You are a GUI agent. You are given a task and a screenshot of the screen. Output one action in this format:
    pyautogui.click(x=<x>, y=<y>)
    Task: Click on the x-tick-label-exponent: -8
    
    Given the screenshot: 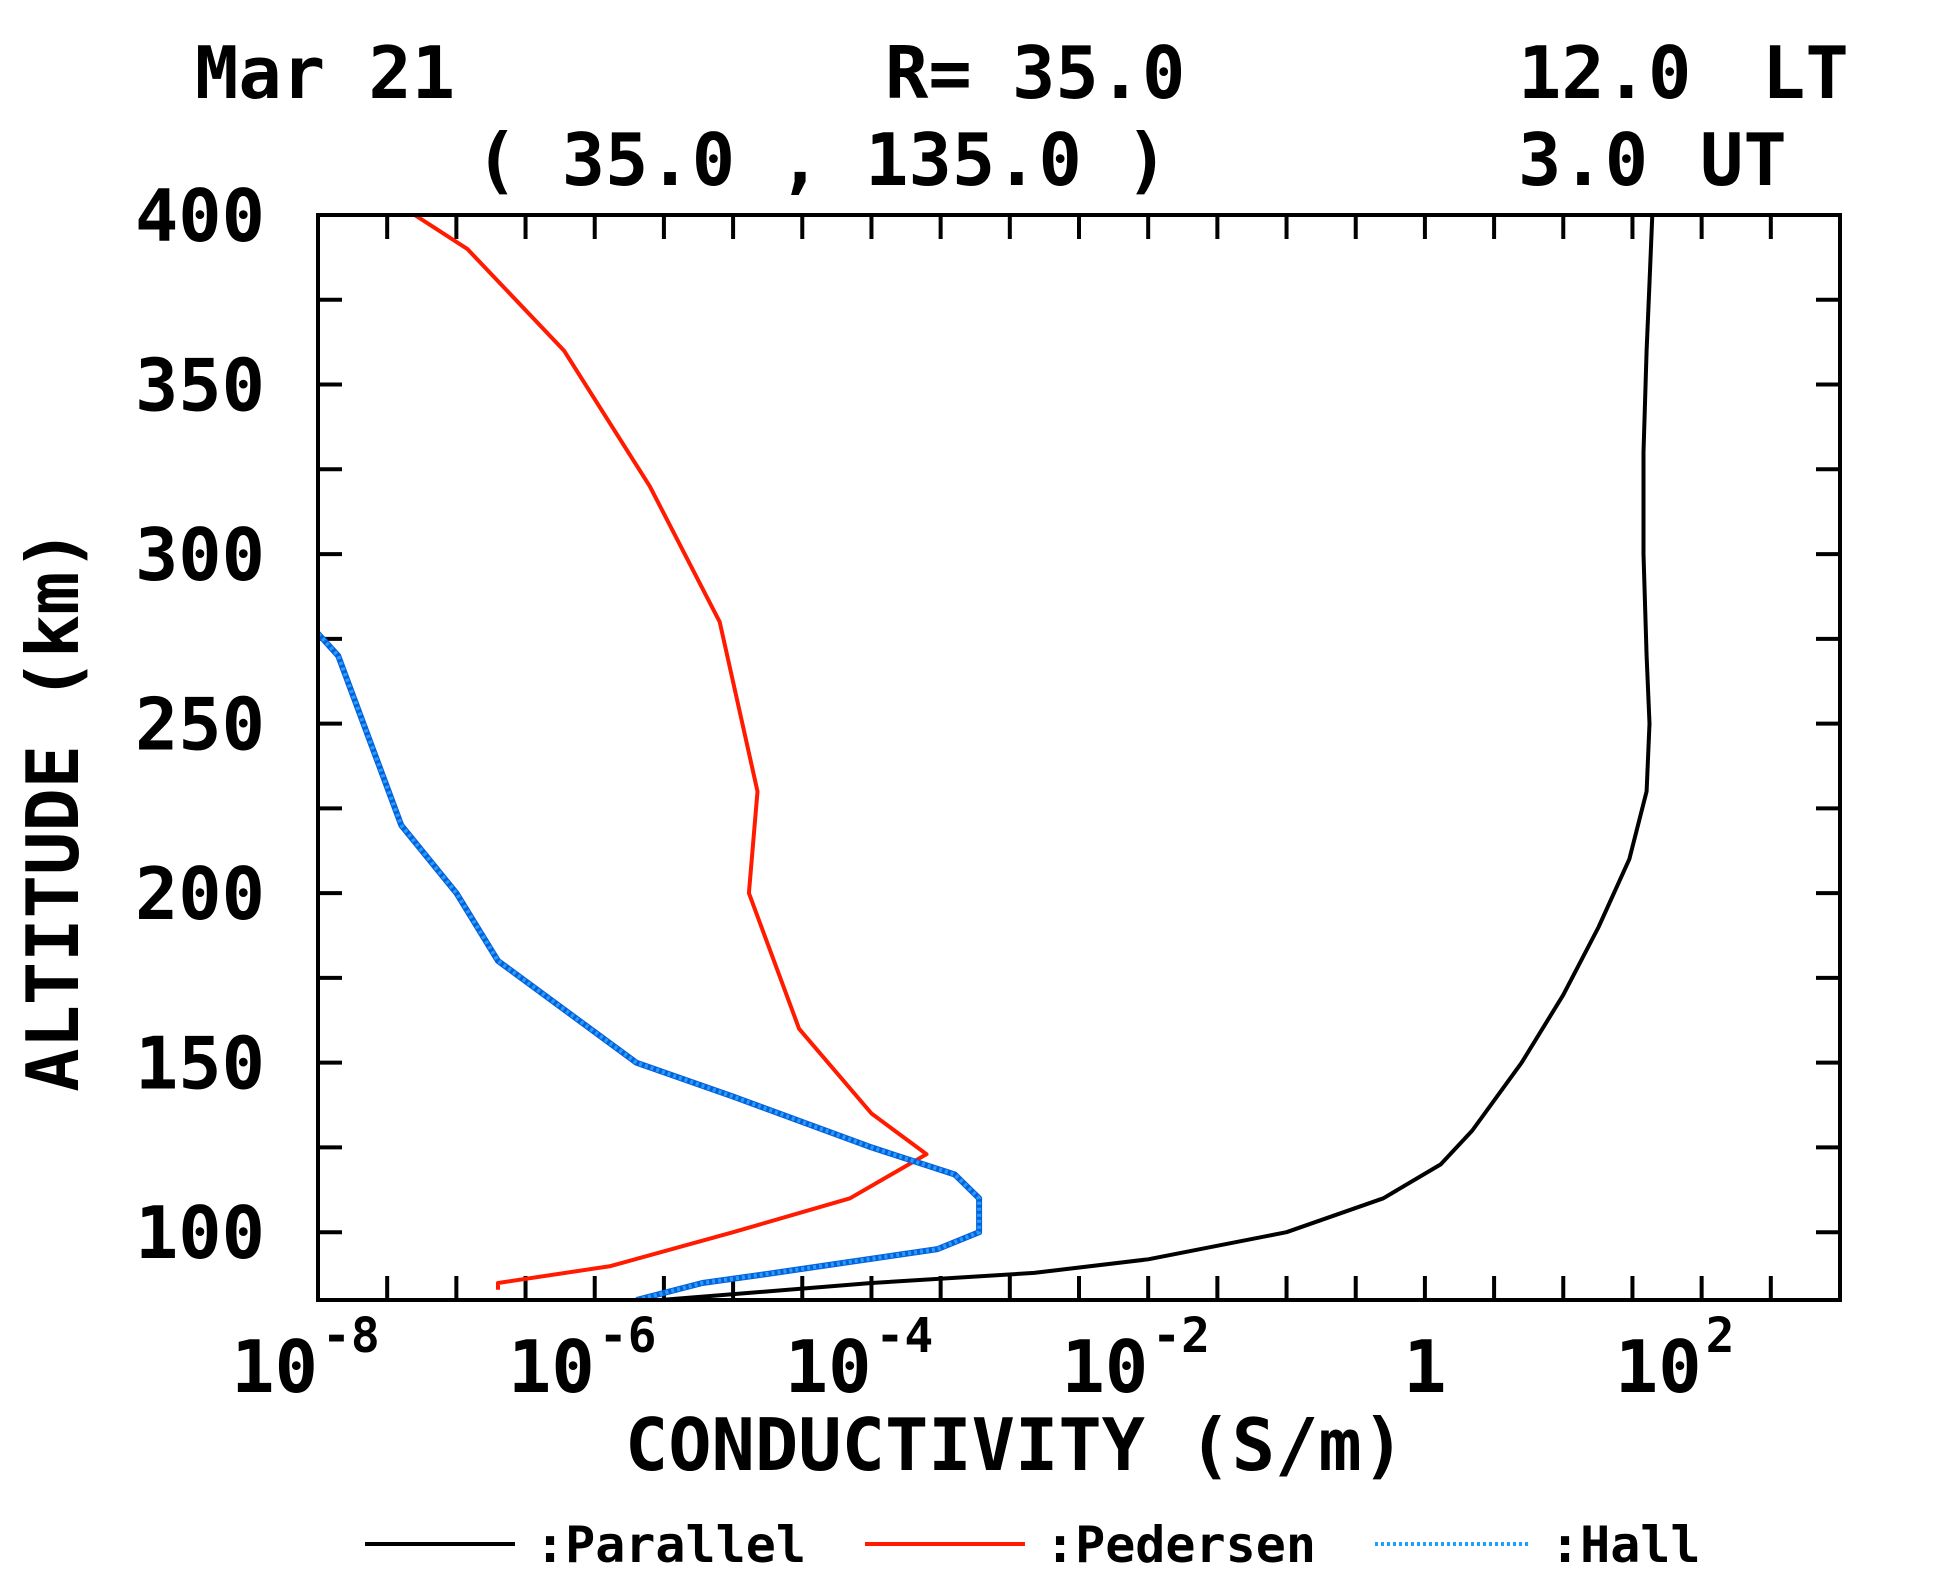 What is the action you would take?
    pyautogui.click(x=351, y=1336)
    